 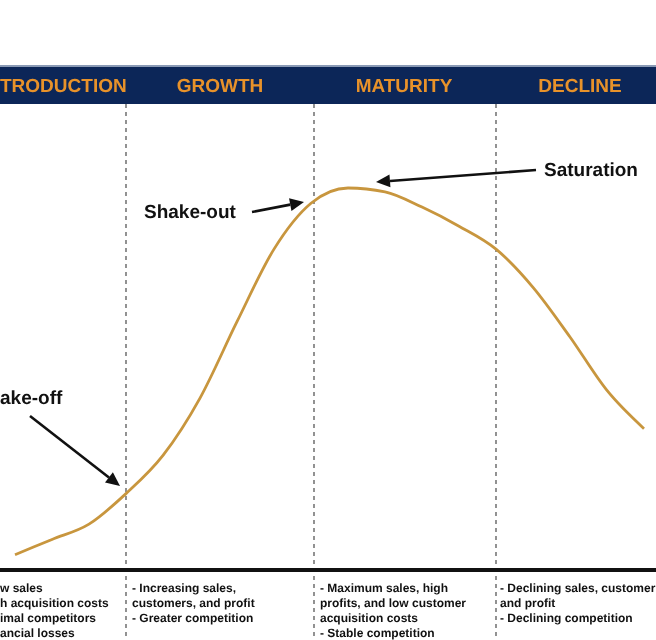 What do you see at coordinates (63, 87) in the screenshot?
I see `text: TRODUCTION` at bounding box center [63, 87].